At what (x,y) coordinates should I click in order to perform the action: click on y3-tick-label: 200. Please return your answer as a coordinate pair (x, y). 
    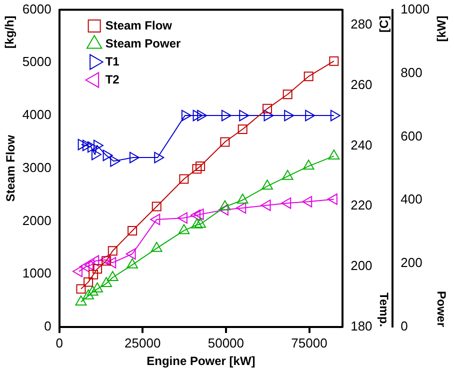
    Looking at the image, I should click on (411, 262).